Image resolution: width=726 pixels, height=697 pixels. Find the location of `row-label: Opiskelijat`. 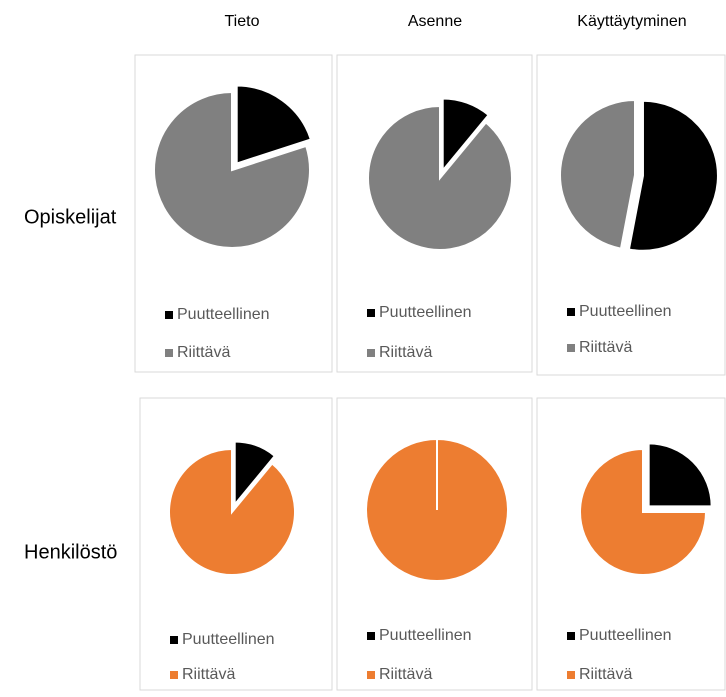

row-label: Opiskelijat is located at coordinates (70, 217).